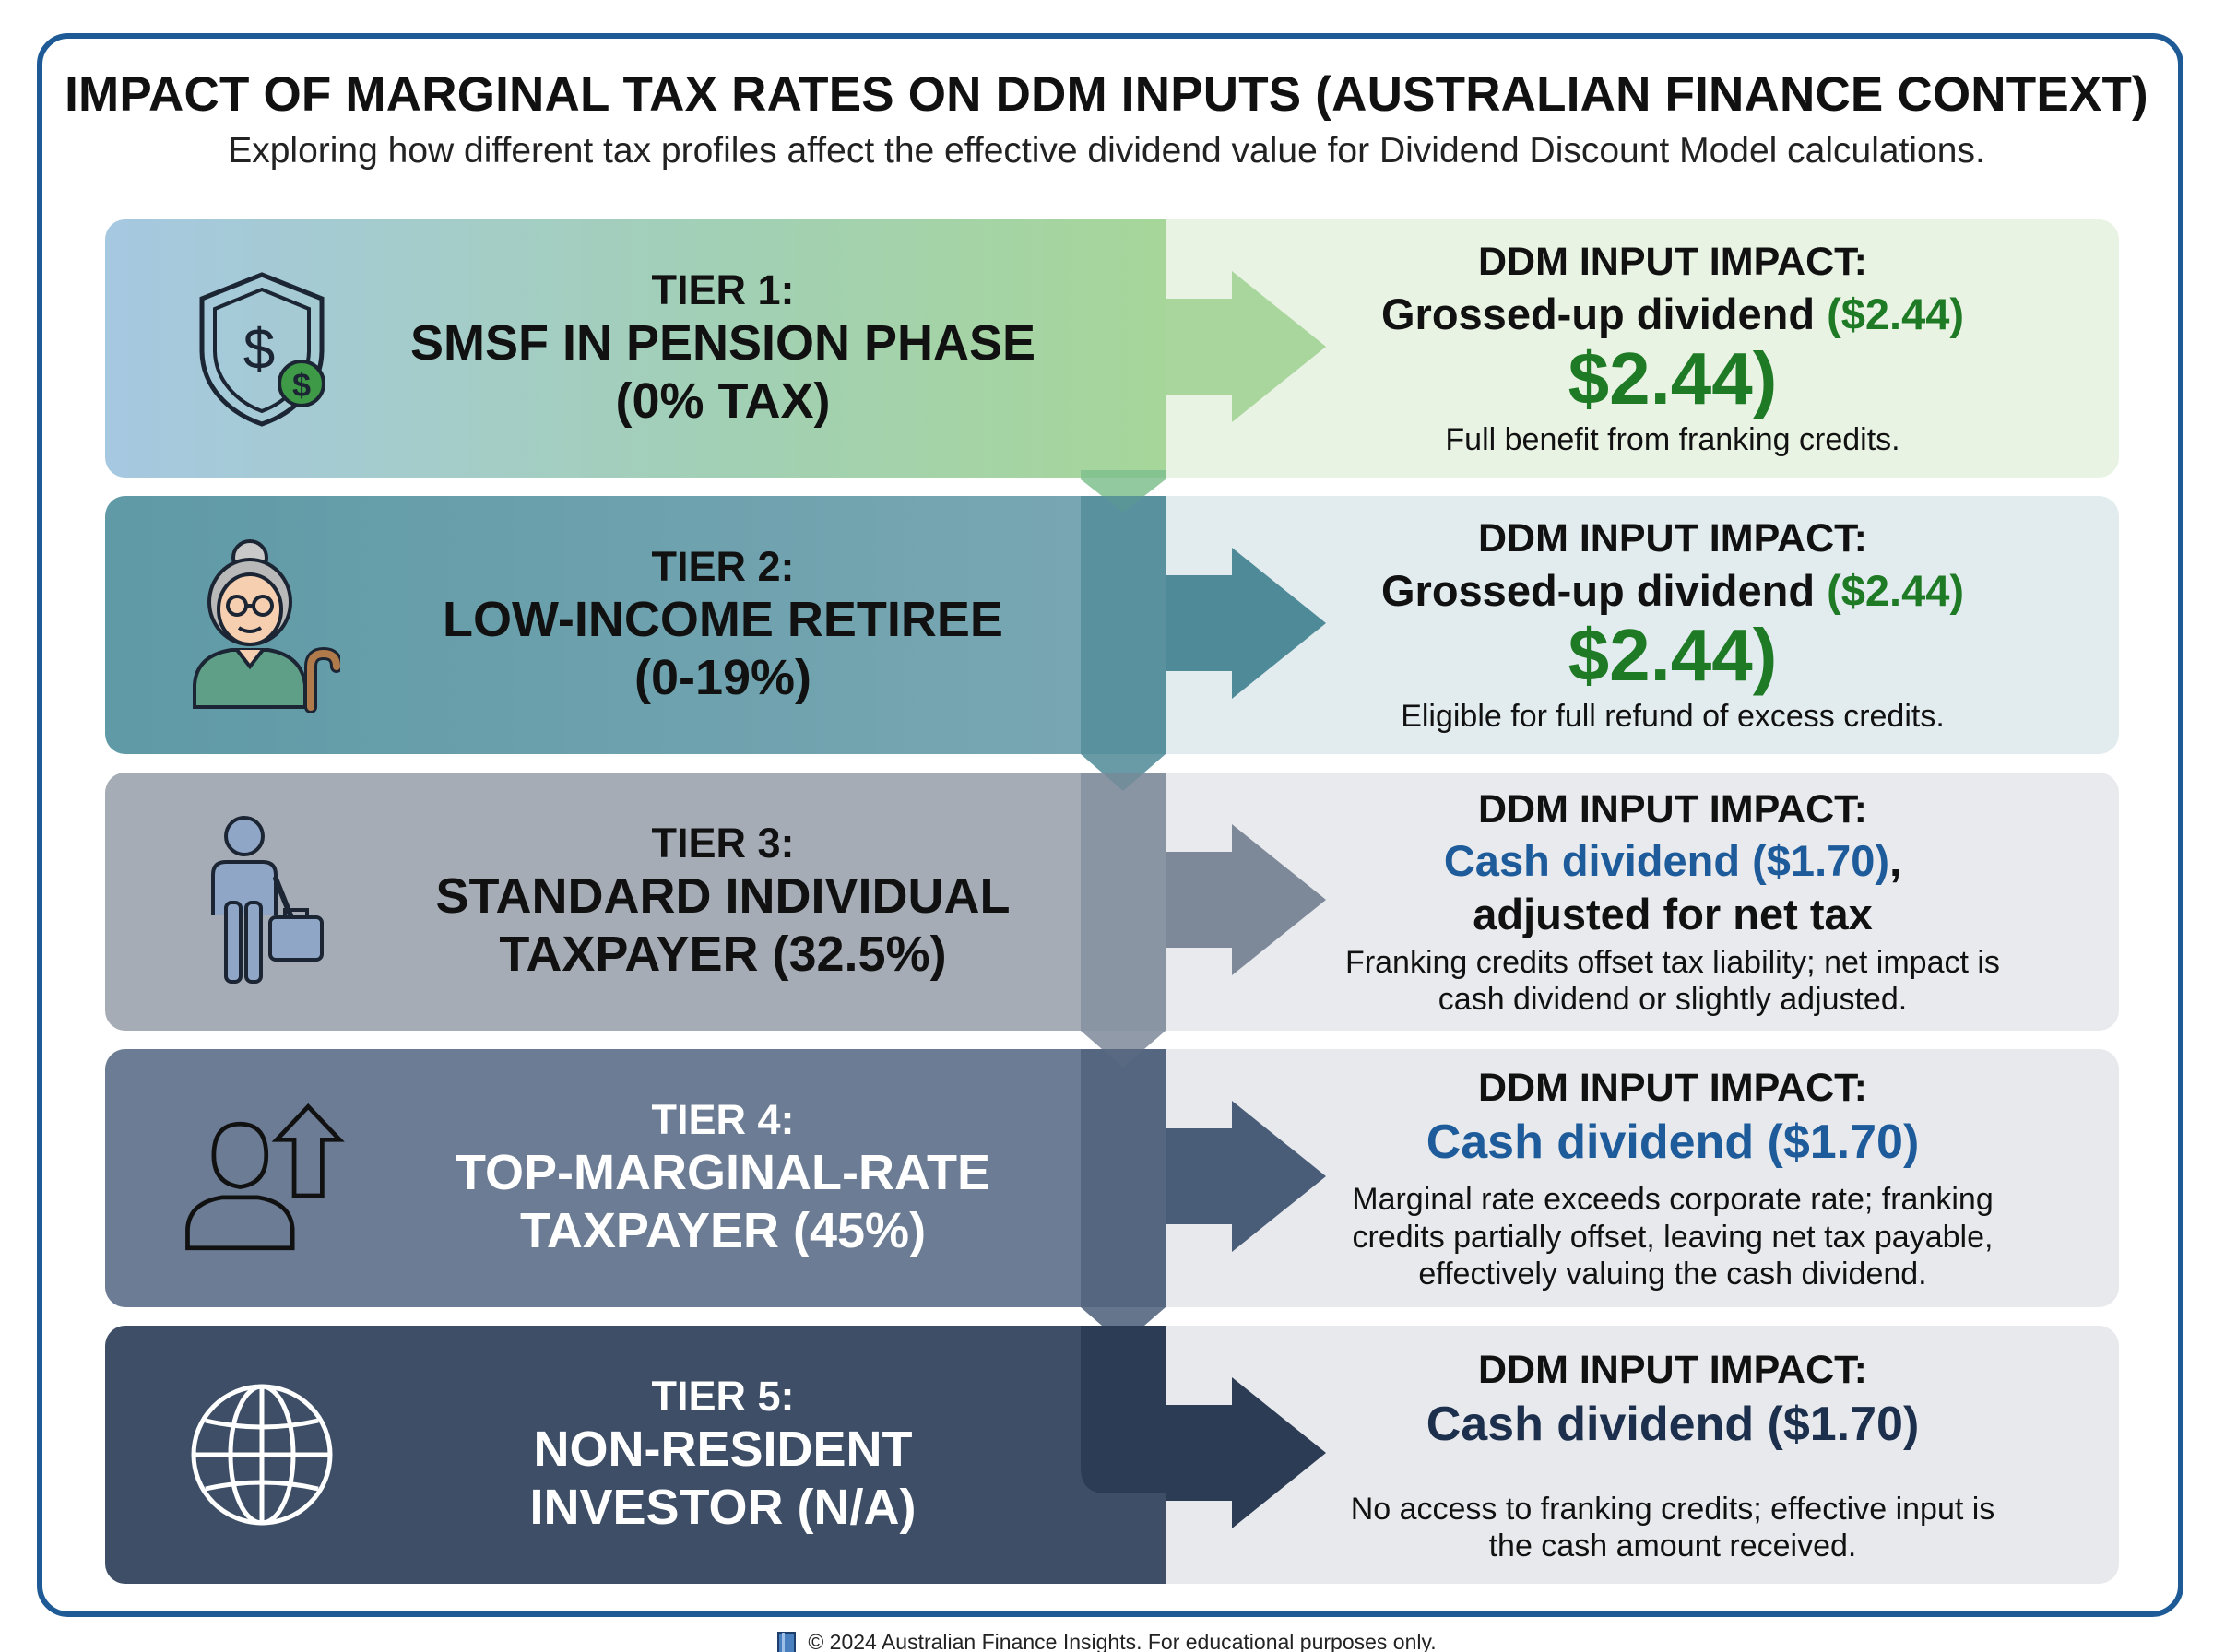 This screenshot has height=1652, width=2213. What do you see at coordinates (722, 678) in the screenshot?
I see `tier-2-name-line2: (0-19%)` at bounding box center [722, 678].